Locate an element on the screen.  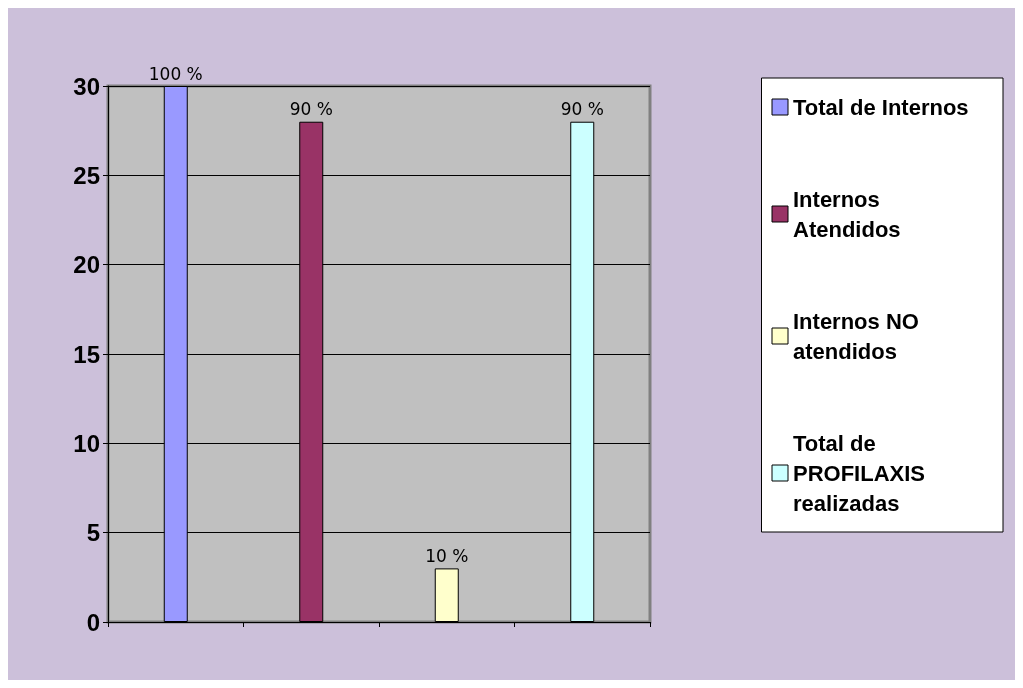
y-tick-label: 5 is located at coordinates (93, 533).